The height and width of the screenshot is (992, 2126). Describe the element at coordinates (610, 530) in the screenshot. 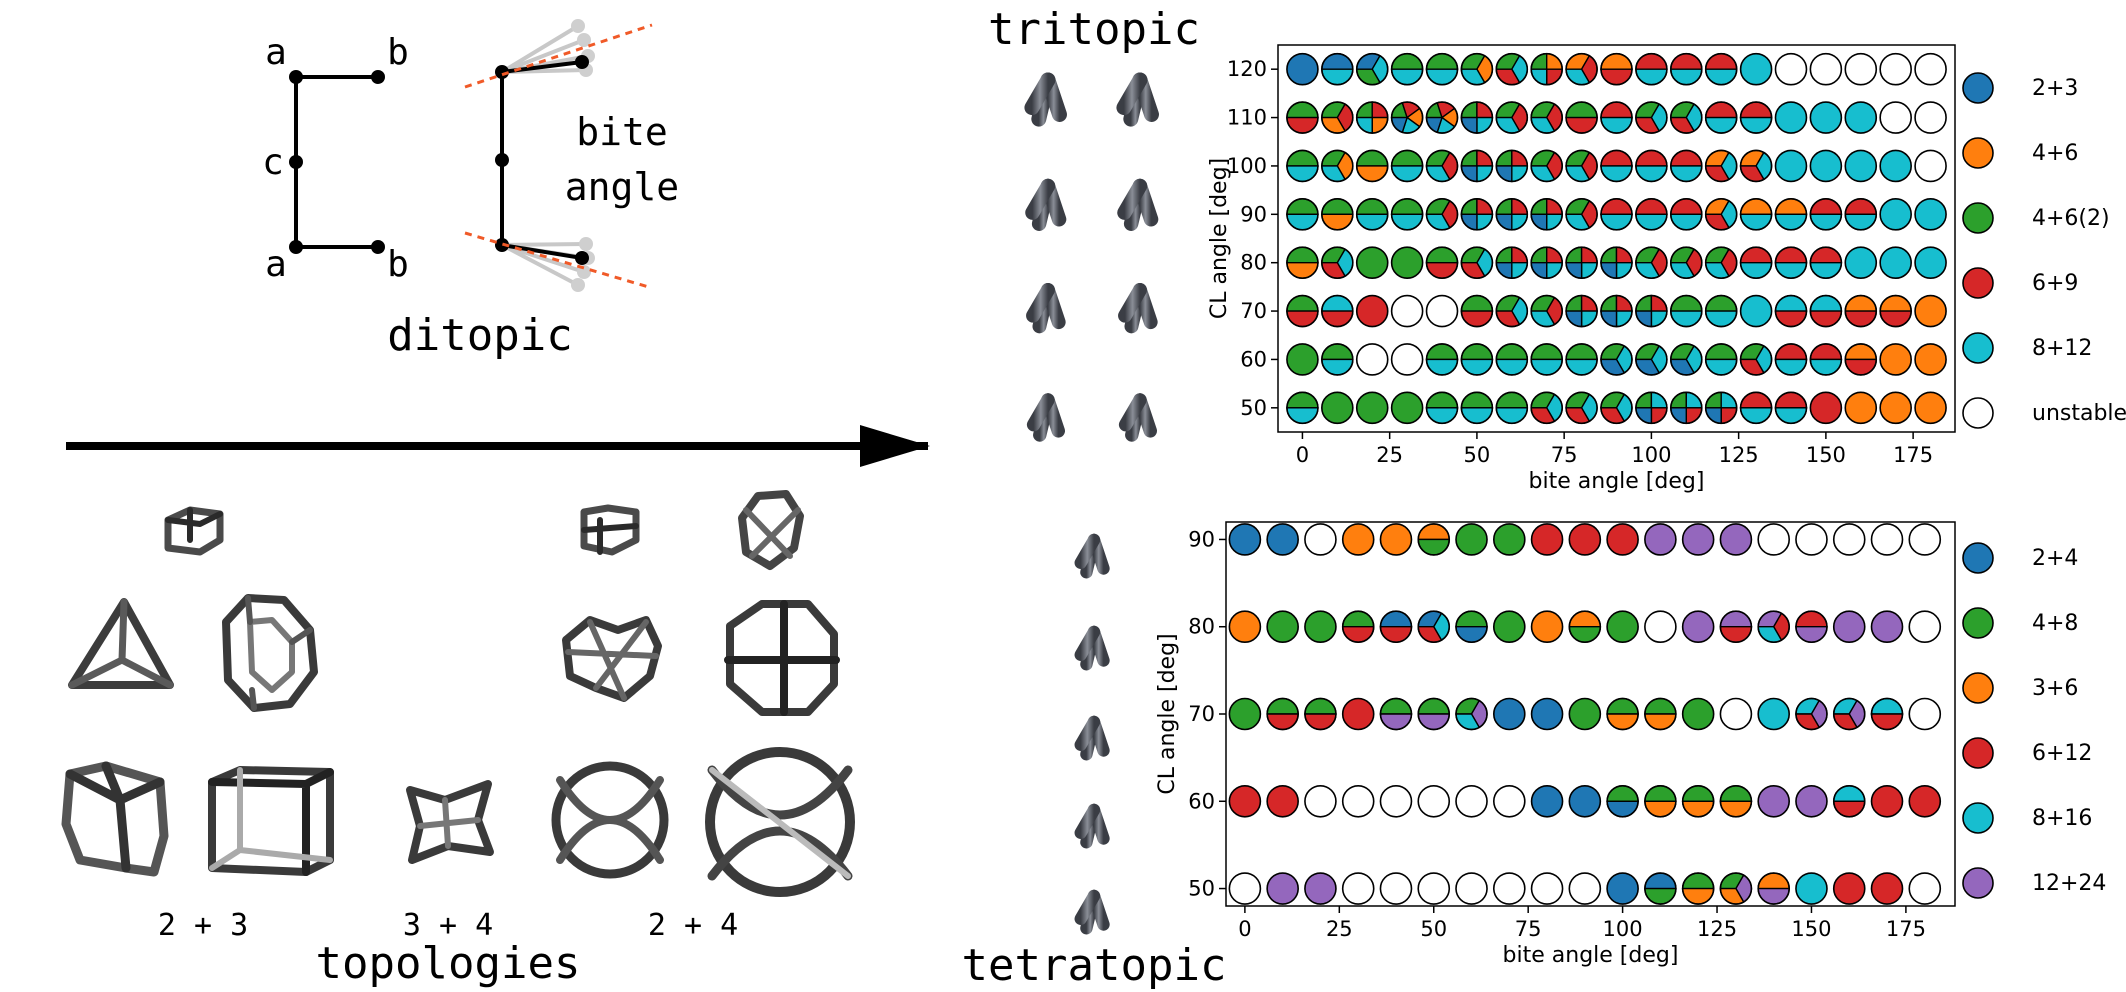

I see `cage-2-4-small` at that location.